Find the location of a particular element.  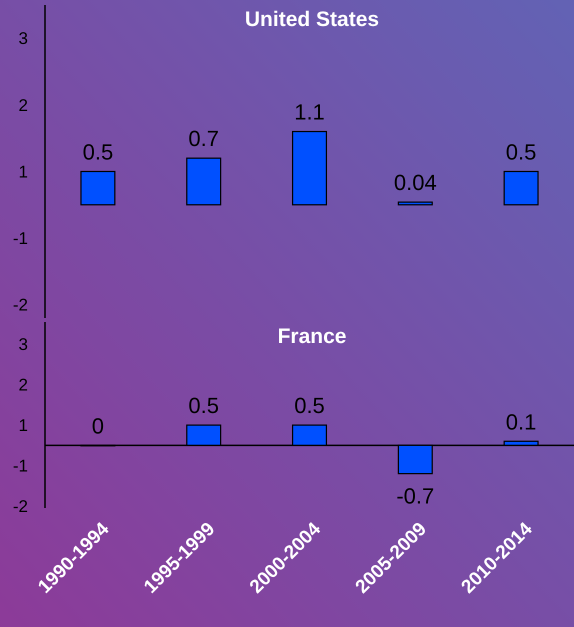

data-label: -0.7 is located at coordinates (415, 496).